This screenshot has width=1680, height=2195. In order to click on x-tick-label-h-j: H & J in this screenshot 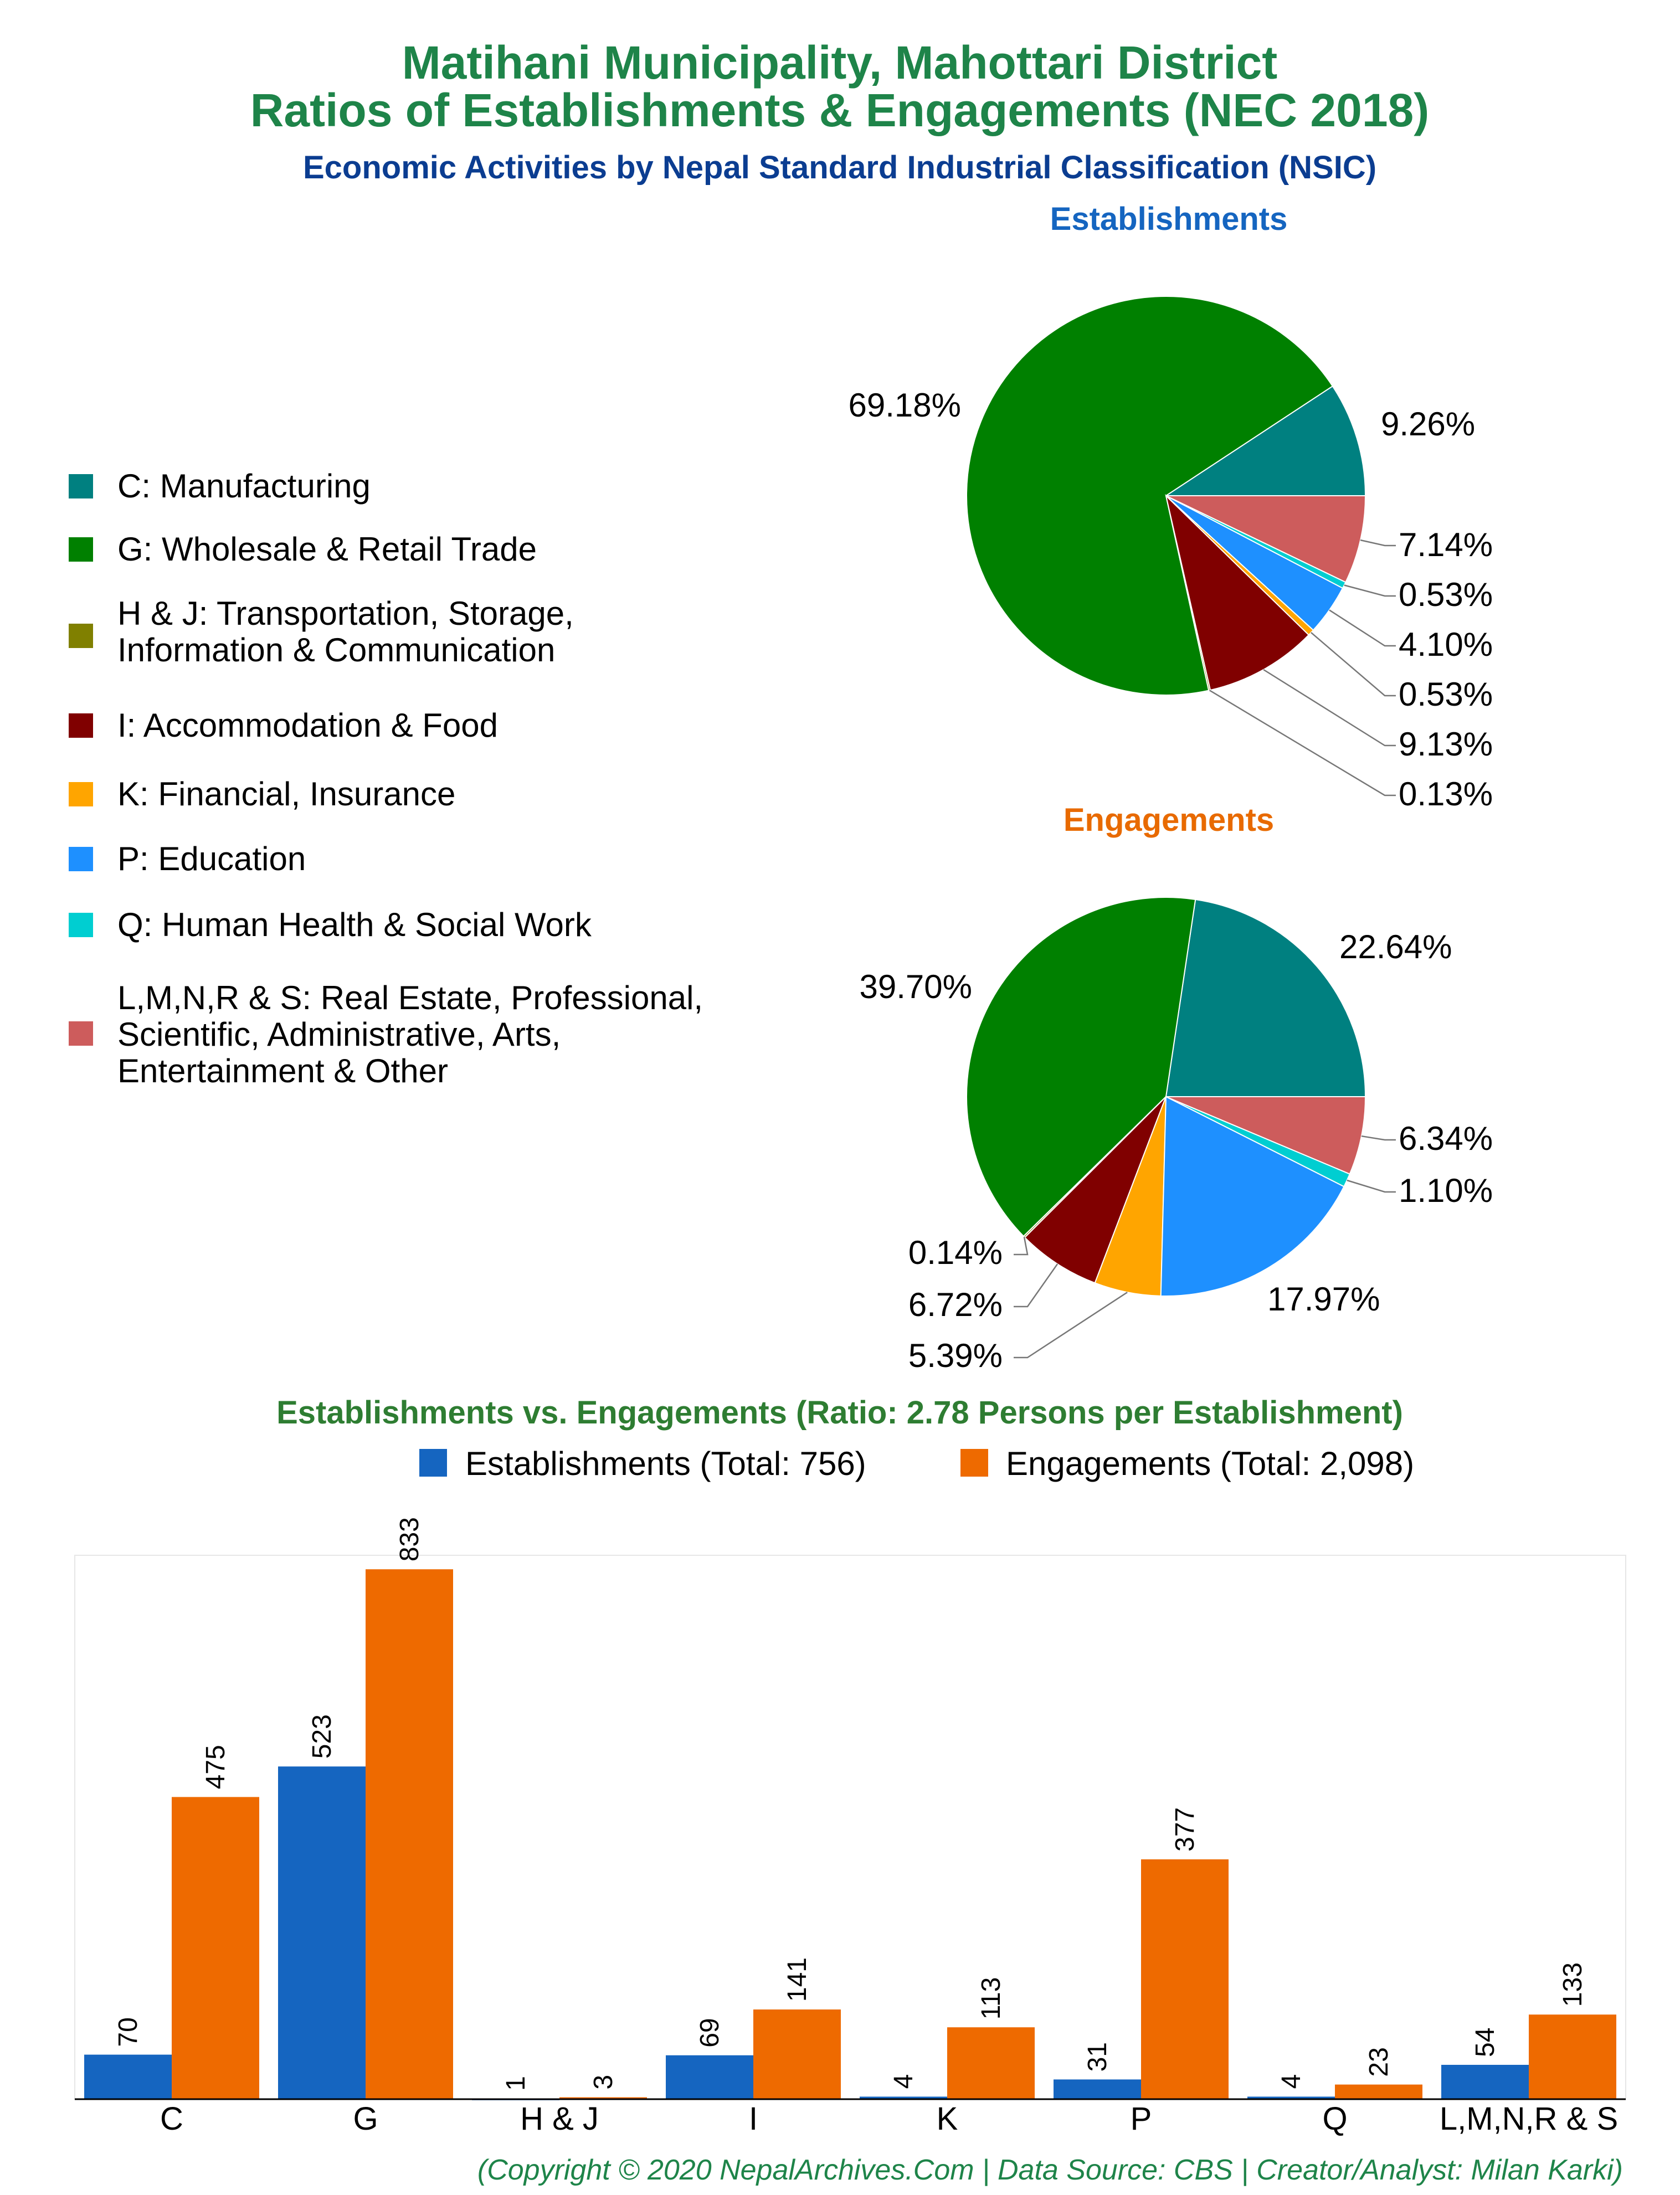, I will do `click(559, 2119)`.